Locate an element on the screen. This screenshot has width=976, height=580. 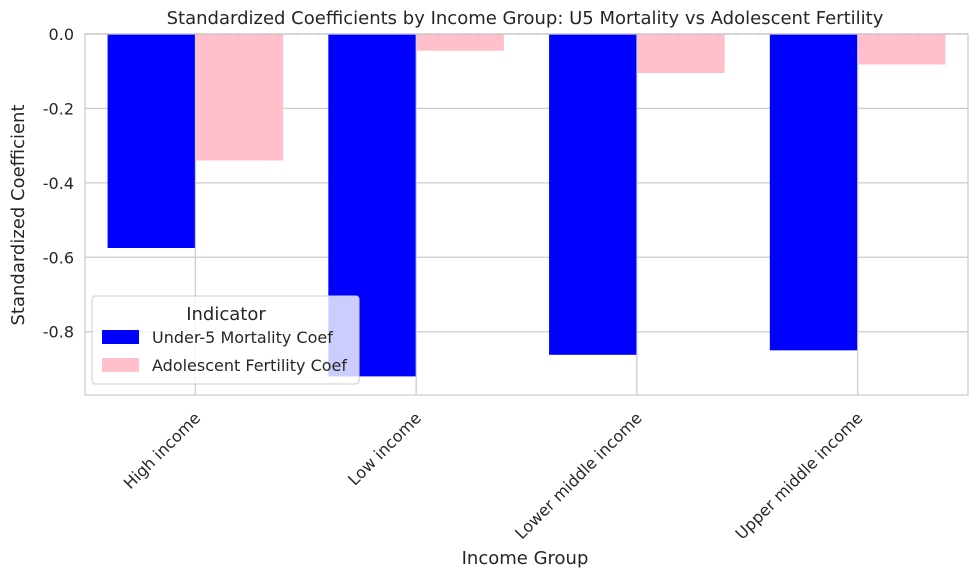
y-tick-label: -0.8 is located at coordinates (58, 332).